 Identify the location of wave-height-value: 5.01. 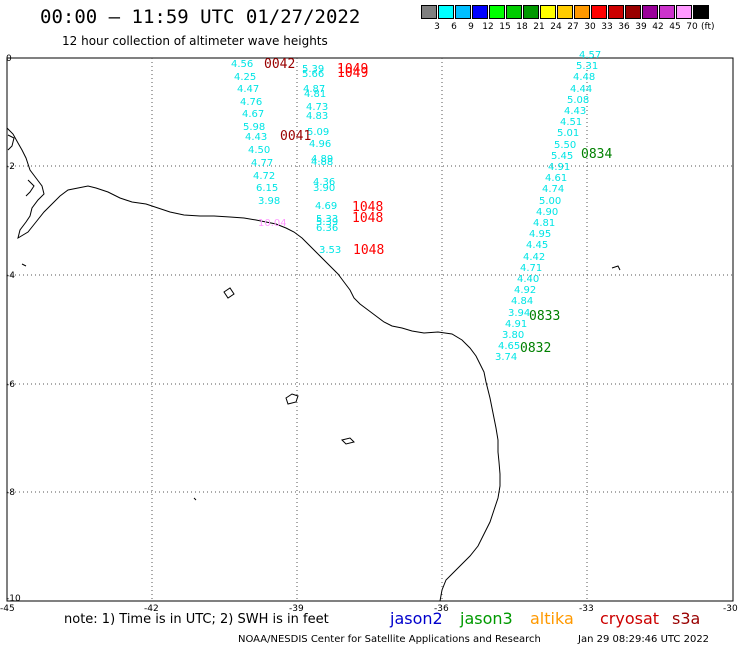
(568, 133).